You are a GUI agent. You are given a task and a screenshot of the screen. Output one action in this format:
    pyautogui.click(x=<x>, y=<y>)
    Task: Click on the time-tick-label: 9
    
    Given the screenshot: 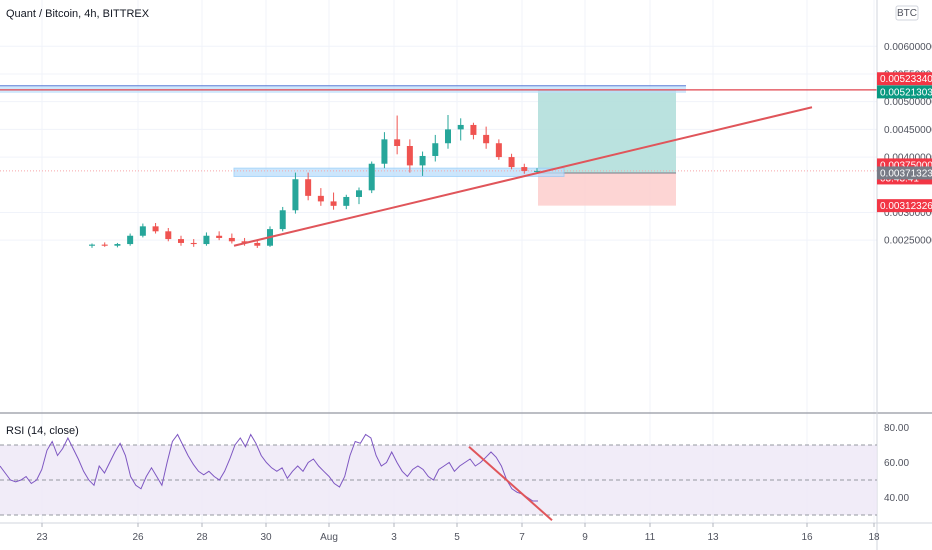 What is the action you would take?
    pyautogui.click(x=585, y=537)
    